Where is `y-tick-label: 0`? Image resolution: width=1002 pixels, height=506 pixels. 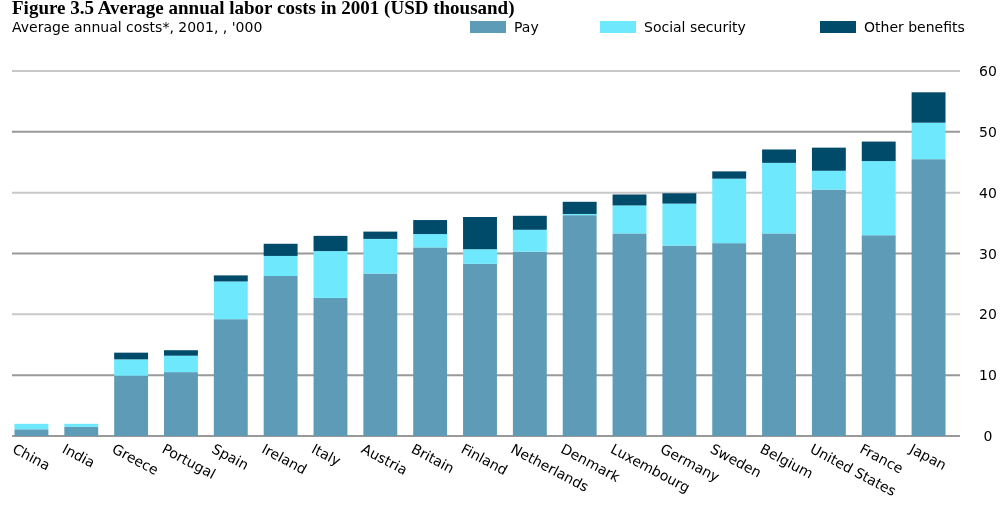 y-tick-label: 0 is located at coordinates (988, 436).